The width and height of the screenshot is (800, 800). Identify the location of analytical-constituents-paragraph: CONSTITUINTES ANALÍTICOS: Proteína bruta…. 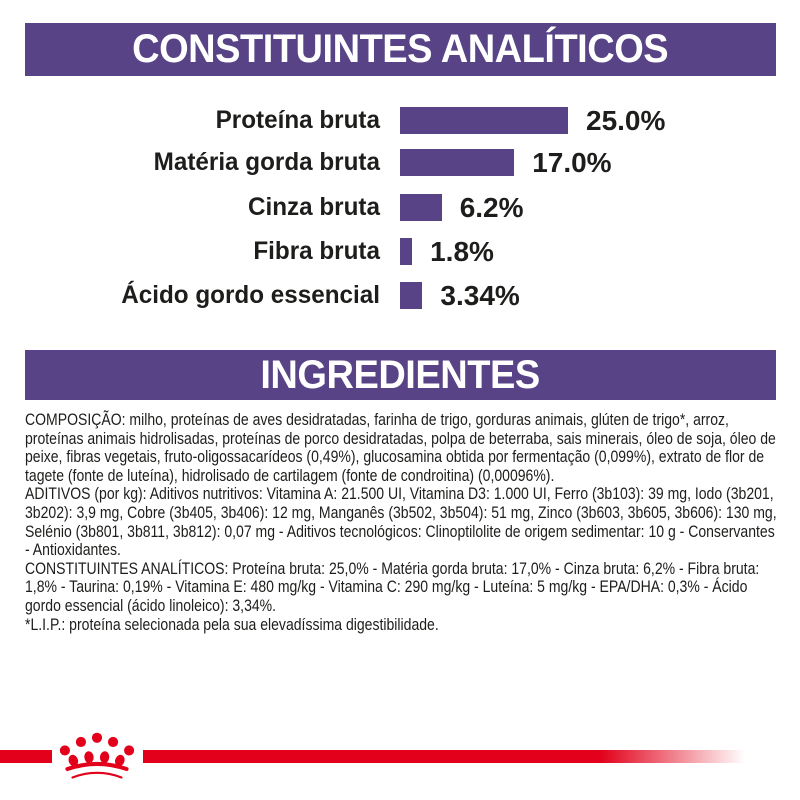
(392, 587).